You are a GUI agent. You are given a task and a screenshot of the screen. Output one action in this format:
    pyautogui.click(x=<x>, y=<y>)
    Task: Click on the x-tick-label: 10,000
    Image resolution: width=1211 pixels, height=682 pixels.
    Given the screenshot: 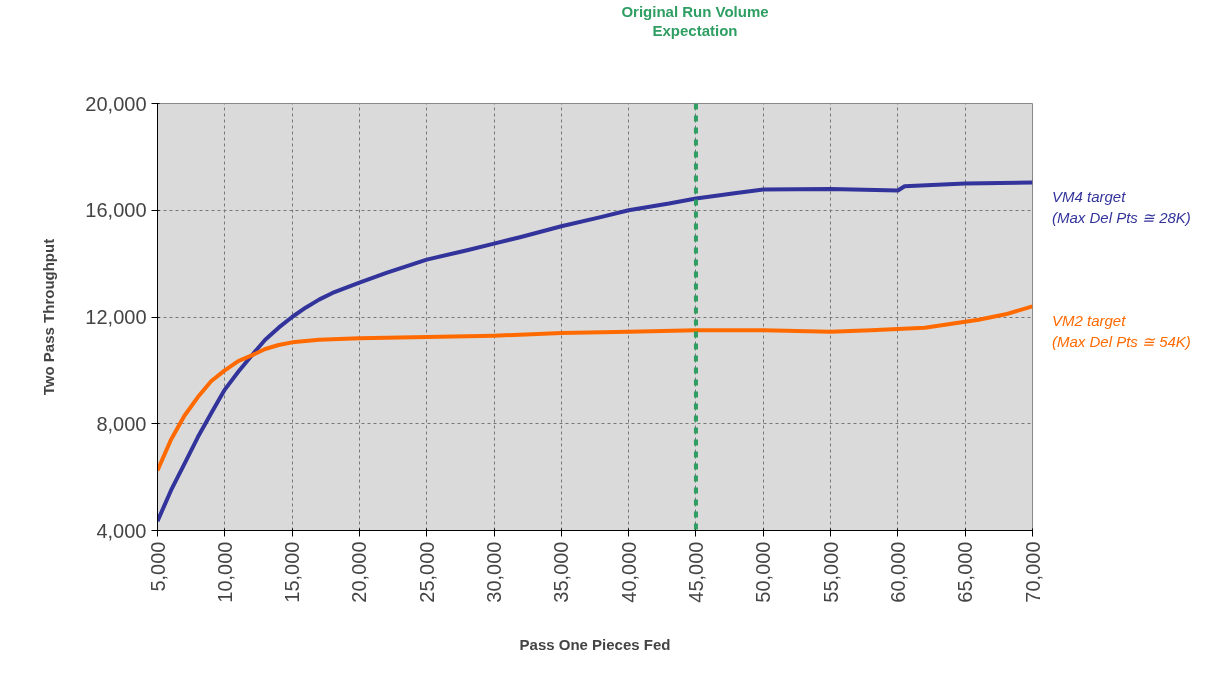 What is the action you would take?
    pyautogui.click(x=224, y=572)
    